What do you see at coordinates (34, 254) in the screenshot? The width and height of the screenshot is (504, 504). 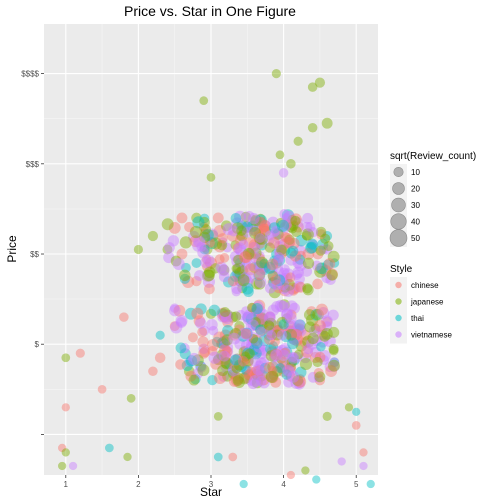 I see `y-tick-label: $$` at bounding box center [34, 254].